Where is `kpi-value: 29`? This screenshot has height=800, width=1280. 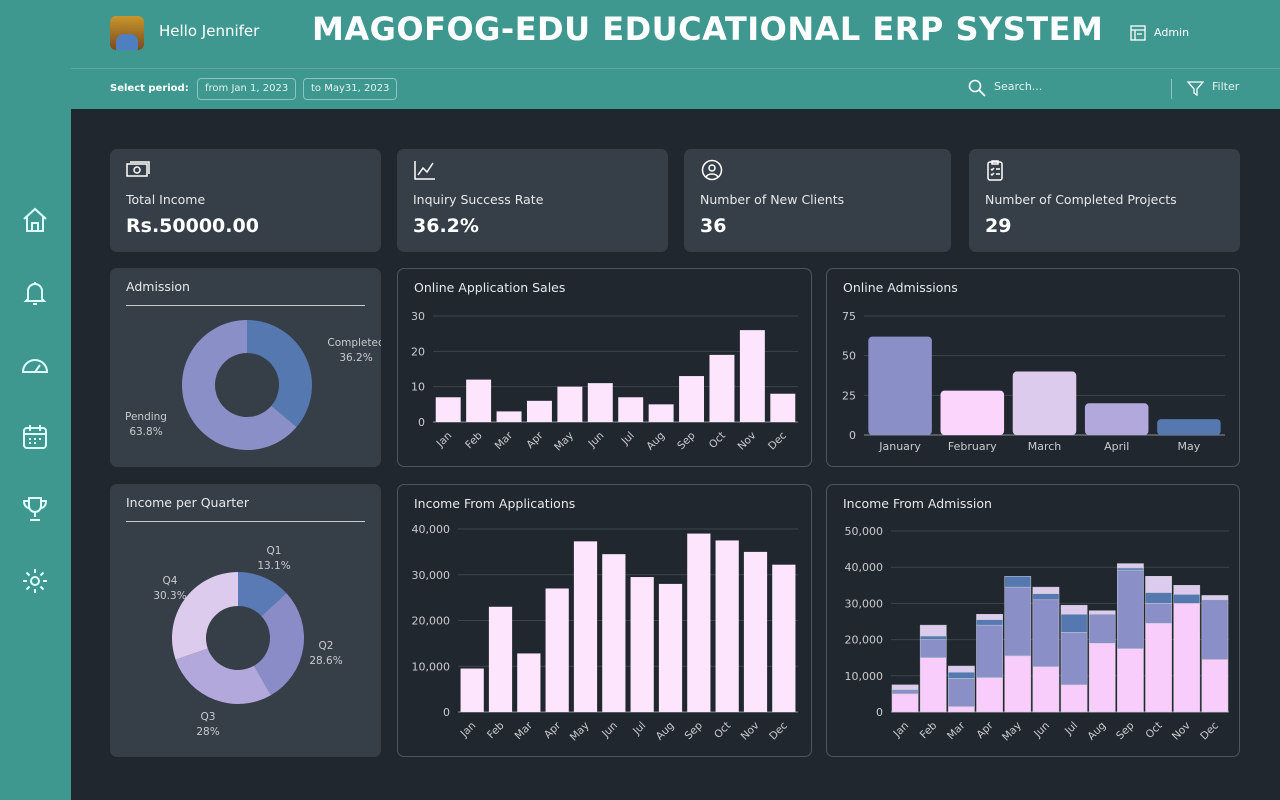 kpi-value: 29 is located at coordinates (998, 226).